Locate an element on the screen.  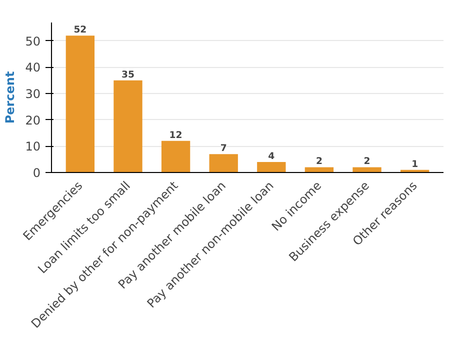
y-tick-label: 0 is located at coordinates (36, 173).